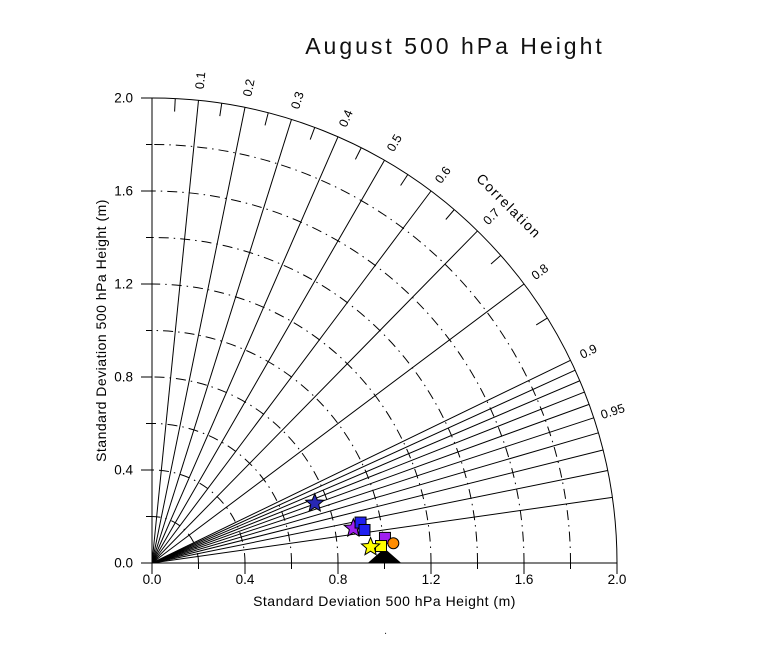  I want to click on y-tick-label: 0.0, so click(123, 563).